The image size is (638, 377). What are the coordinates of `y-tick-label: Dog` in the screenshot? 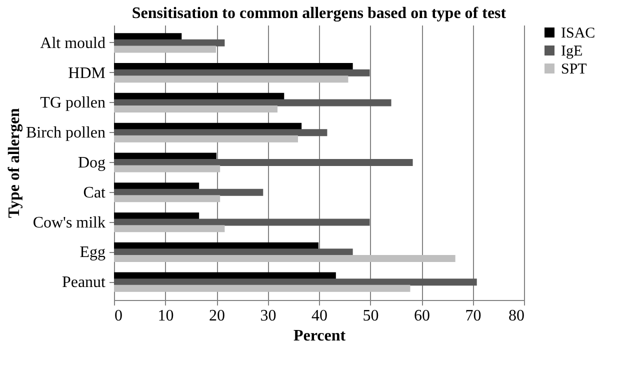 It's located at (92, 163).